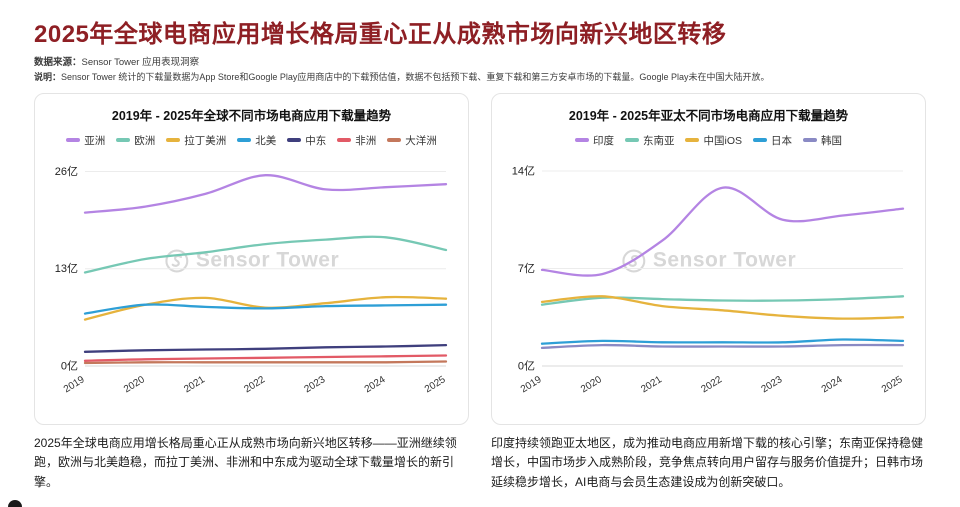  I want to click on legend-global: 亚洲 欧洲 拉丁美洲 北美 中东 非洲 大洋洲, so click(251, 140).